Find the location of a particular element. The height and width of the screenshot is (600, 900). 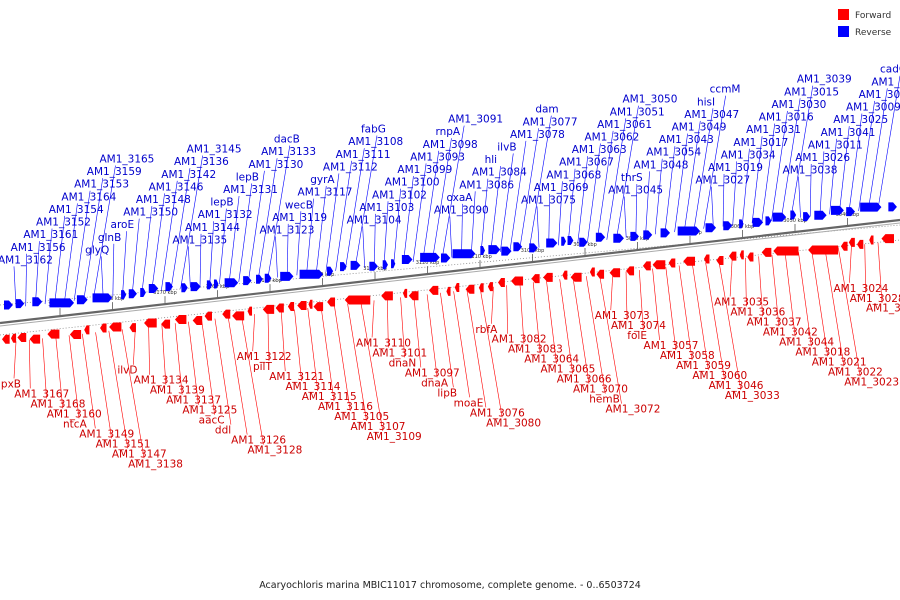

gene-label: AM1_3033 is located at coordinates (752, 396).